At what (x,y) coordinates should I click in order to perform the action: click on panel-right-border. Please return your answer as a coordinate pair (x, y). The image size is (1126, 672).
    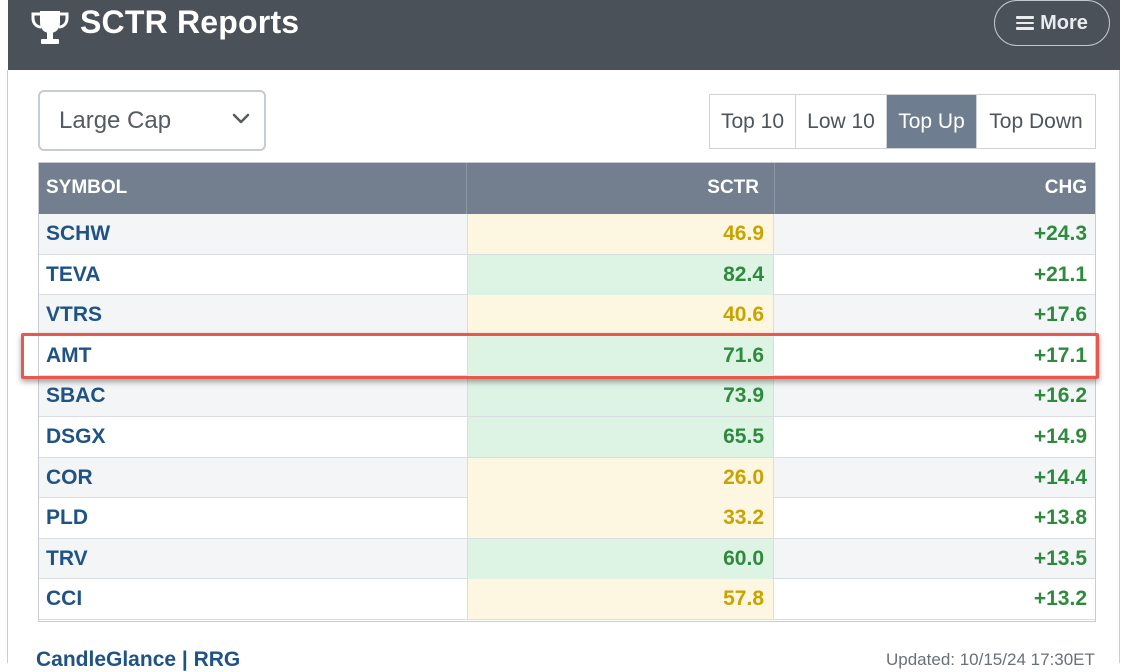
    Looking at the image, I should click on (1119, 366).